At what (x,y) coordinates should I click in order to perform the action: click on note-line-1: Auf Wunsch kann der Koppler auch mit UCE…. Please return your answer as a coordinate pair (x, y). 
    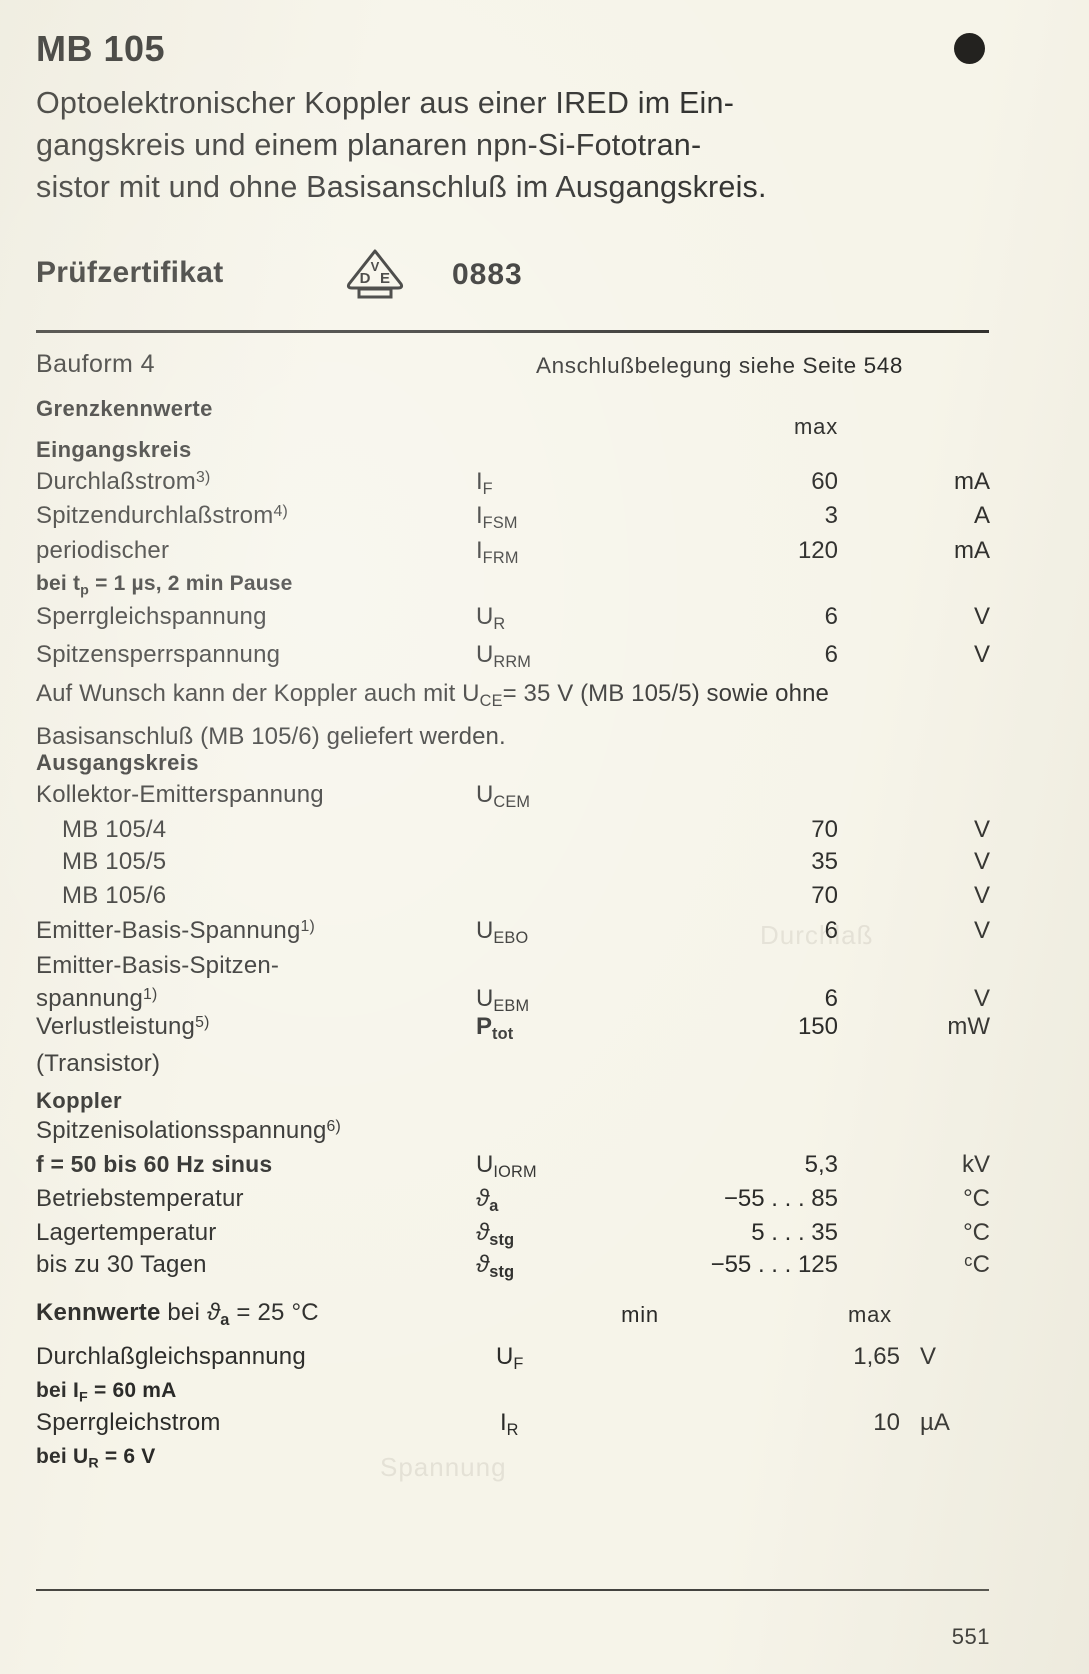
    Looking at the image, I should click on (432, 695).